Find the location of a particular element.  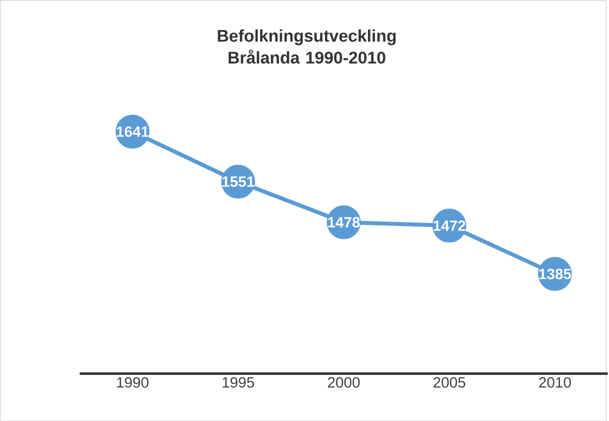

chart-title: Befolkningsutveckling Brålanda 1990-2010 is located at coordinates (307, 46).